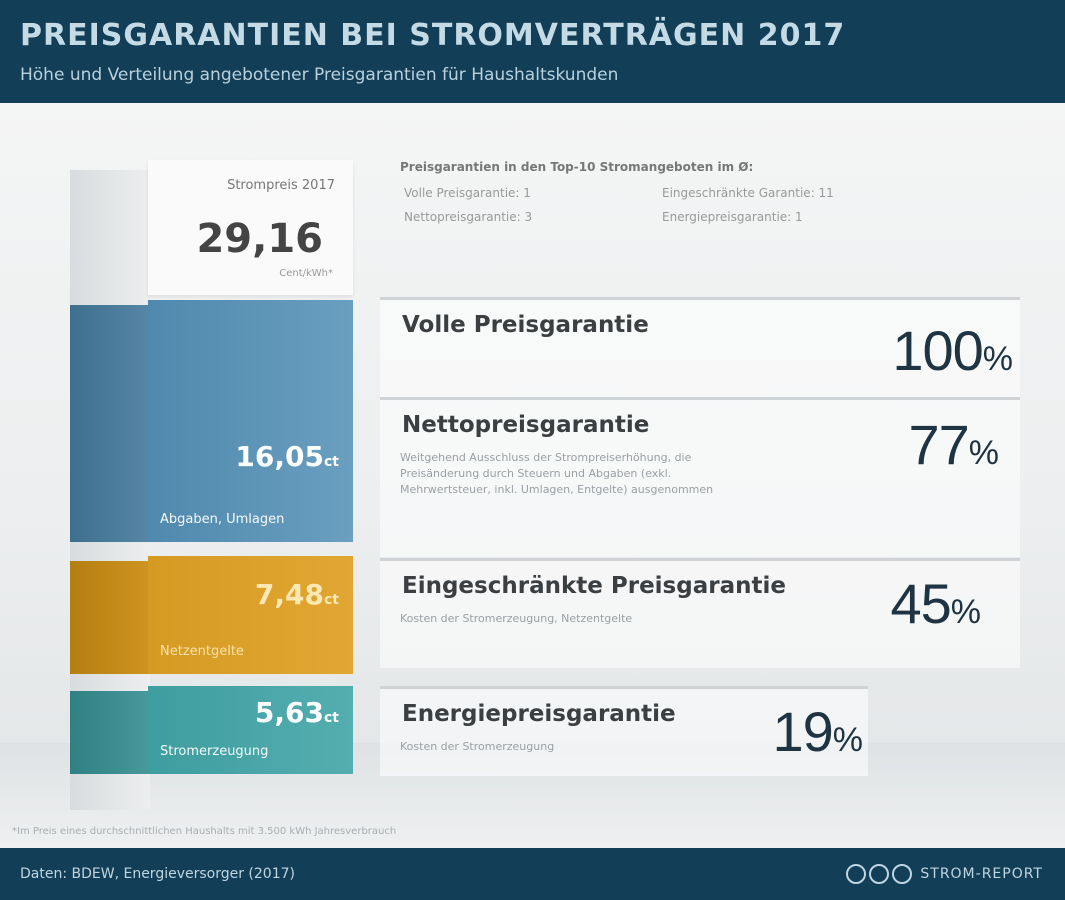 This screenshot has height=900, width=1065. What do you see at coordinates (467, 193) in the screenshot?
I see `top10-item: Volle Preisgarantie: 1` at bounding box center [467, 193].